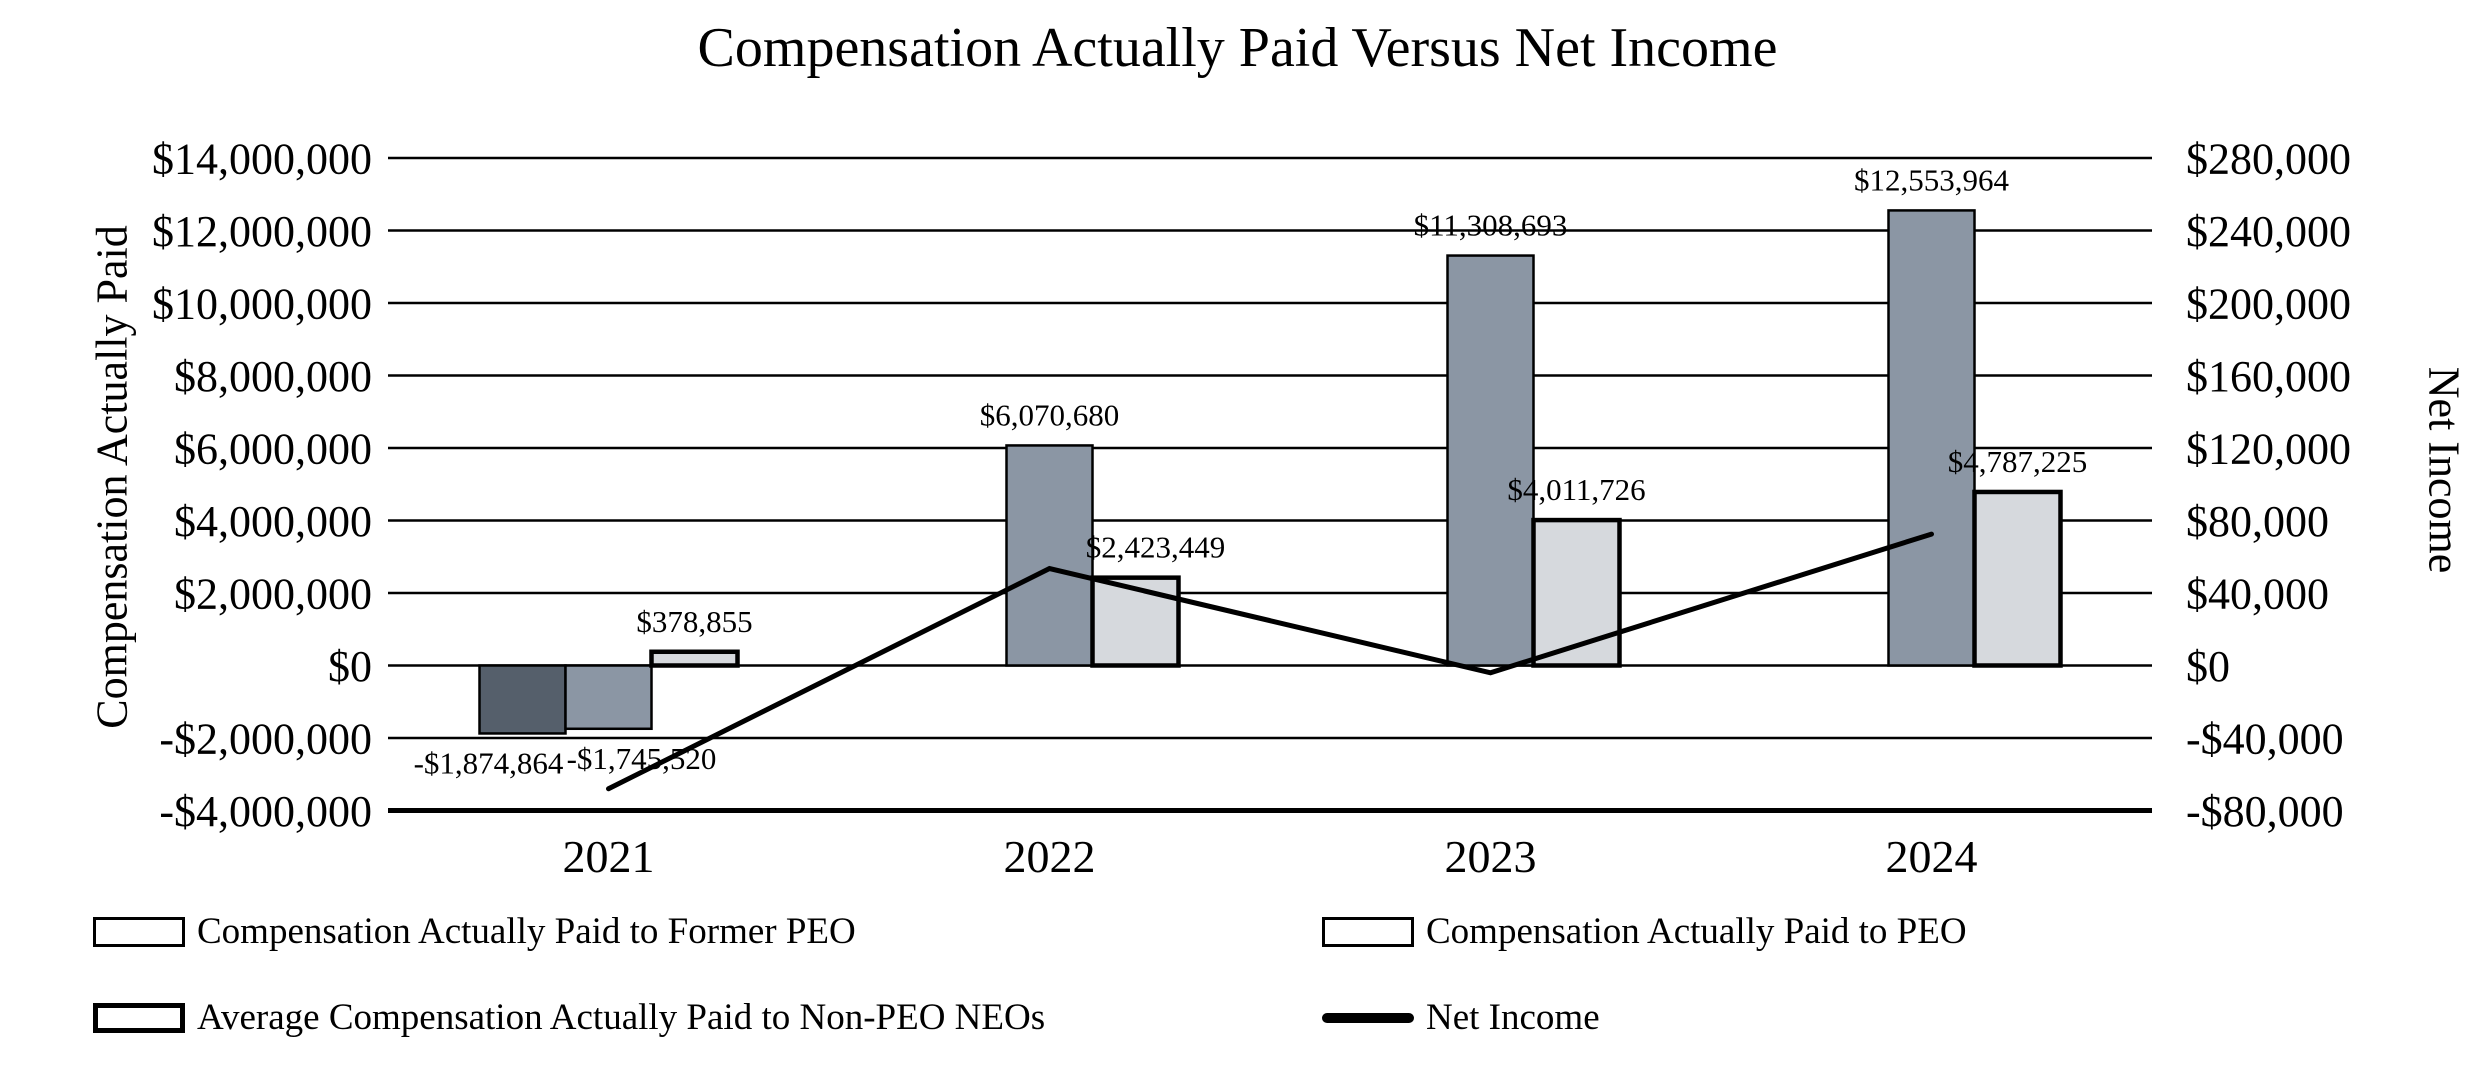 The image size is (2475, 1084). I want to click on right-axis-tick-label: $280,000, so click(2268, 158).